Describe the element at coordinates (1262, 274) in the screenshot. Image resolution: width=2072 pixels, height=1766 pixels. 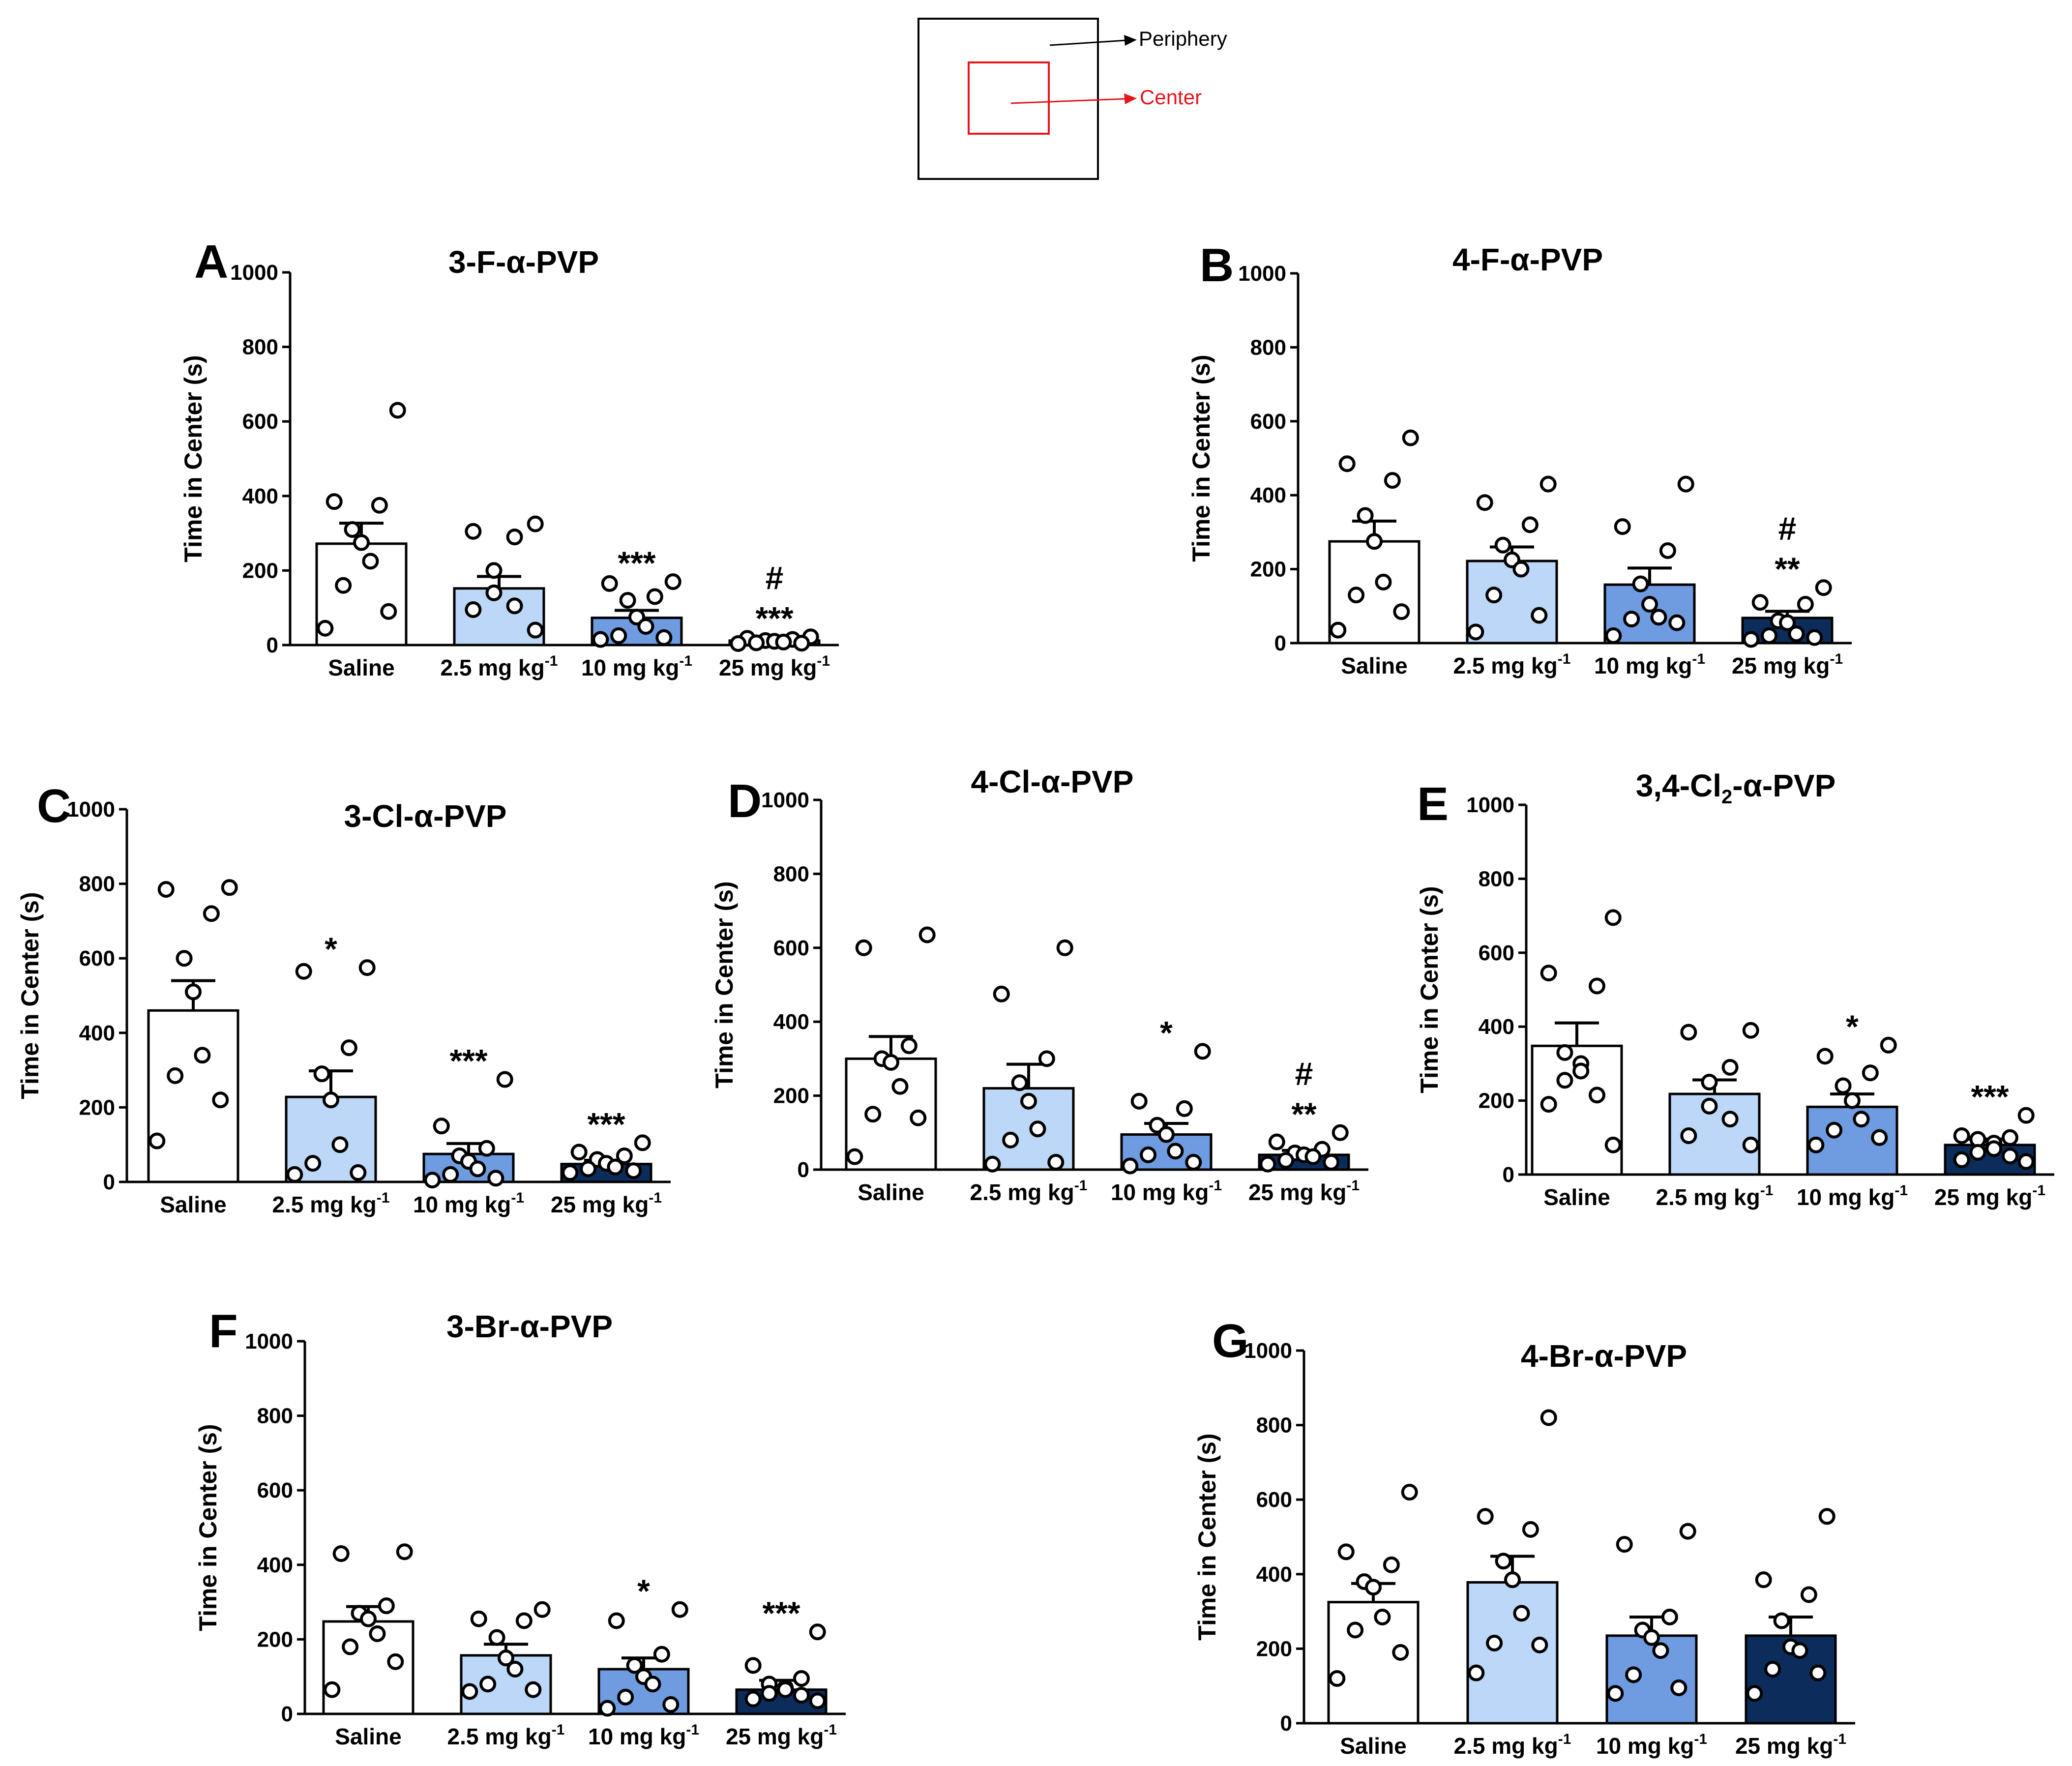
I see `y-tick-label: 1000` at that location.